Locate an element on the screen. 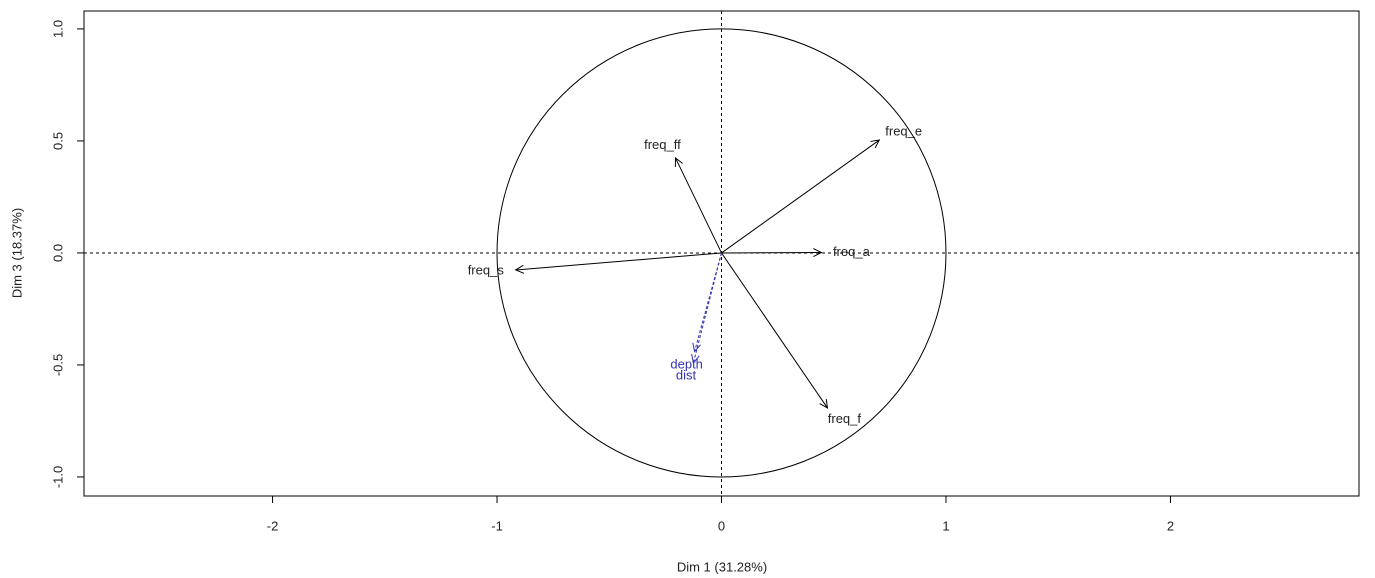 This screenshot has width=1375, height=578. y-tick-label: 1.0 is located at coordinates (57, 29).